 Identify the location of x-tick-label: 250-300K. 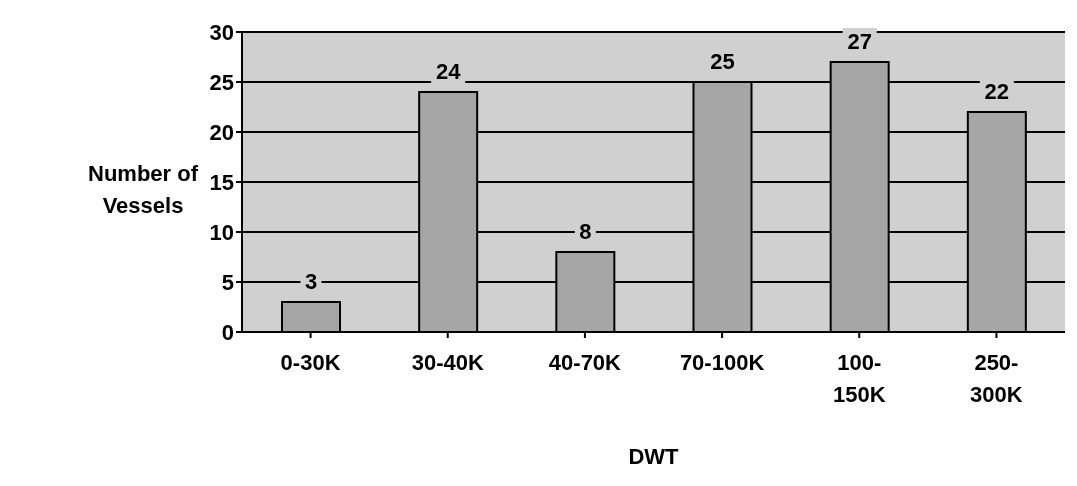
(996, 378).